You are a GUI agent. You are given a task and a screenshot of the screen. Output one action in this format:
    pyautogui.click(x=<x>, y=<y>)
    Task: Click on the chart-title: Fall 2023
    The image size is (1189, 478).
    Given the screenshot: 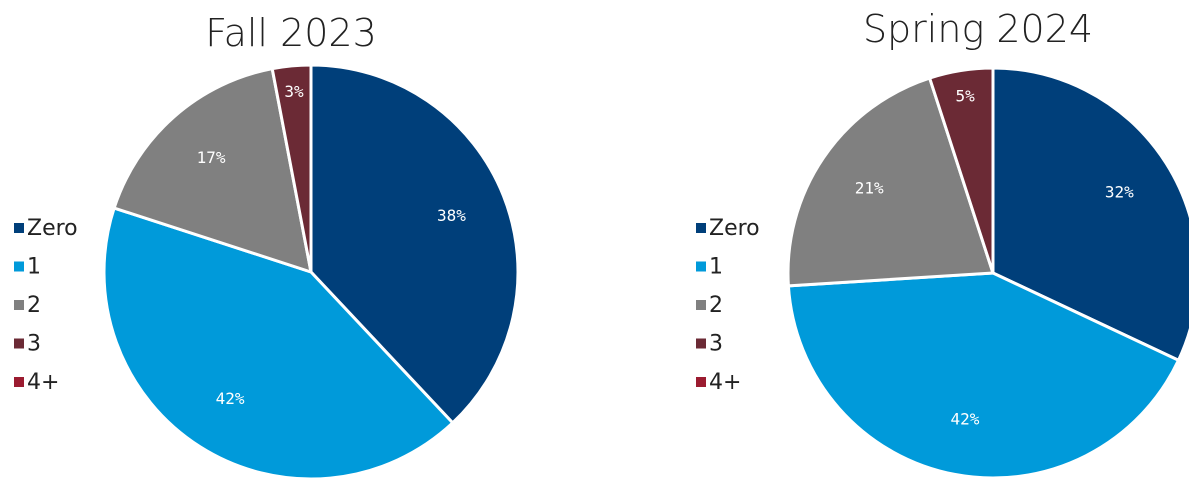 What is the action you would take?
    pyautogui.click(x=291, y=33)
    